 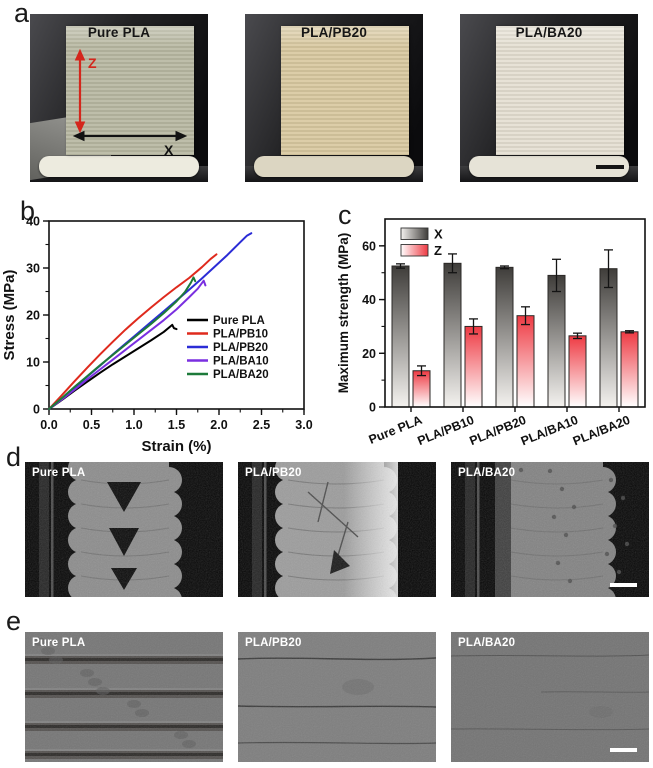 I want to click on svg-text: 10, so click(x=33, y=363).